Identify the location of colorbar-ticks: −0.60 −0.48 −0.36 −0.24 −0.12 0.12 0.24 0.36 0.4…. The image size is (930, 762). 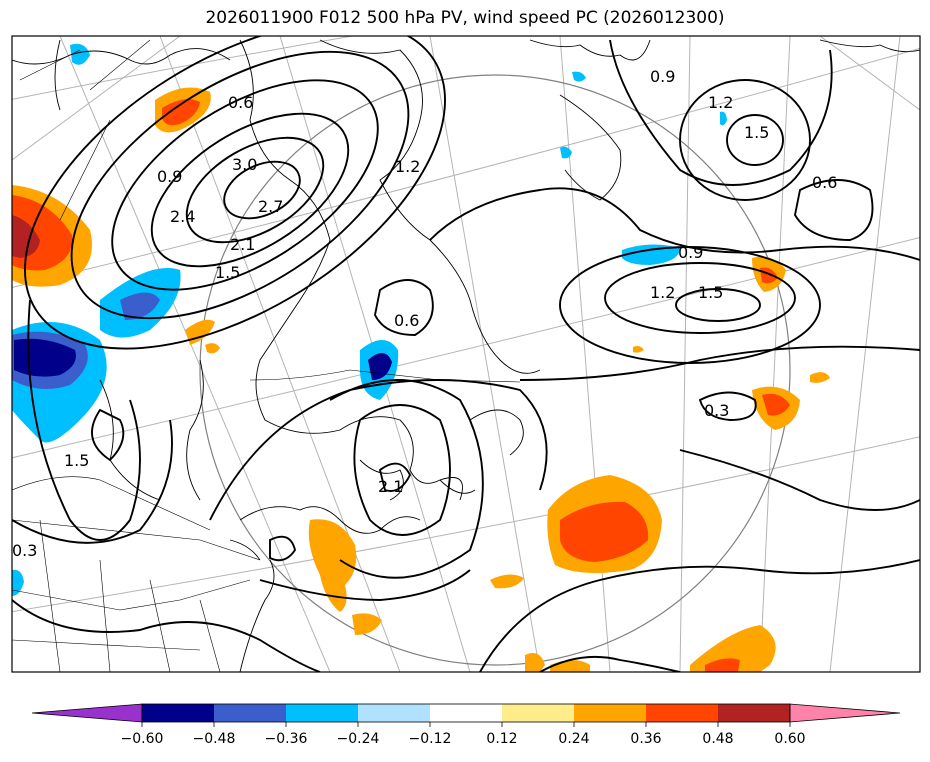
(463, 734).